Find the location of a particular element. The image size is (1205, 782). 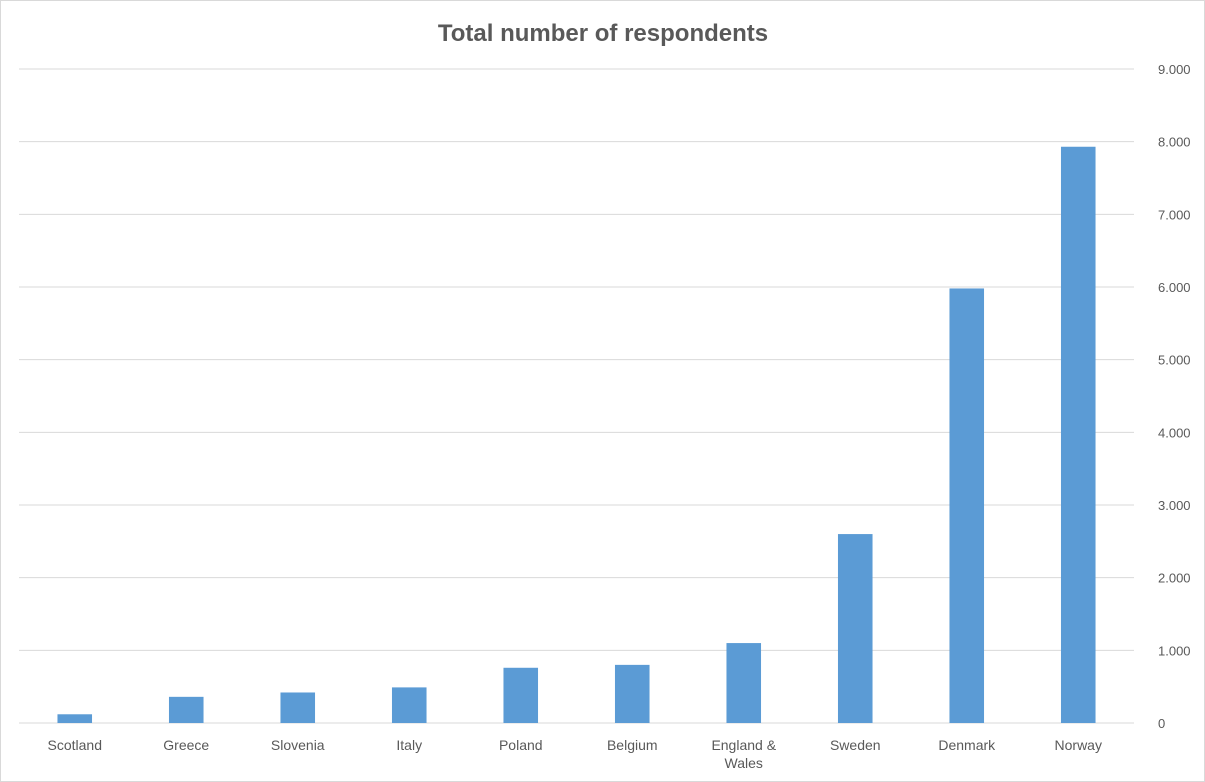

y-tick-label: 9.000 is located at coordinates (1174, 69).